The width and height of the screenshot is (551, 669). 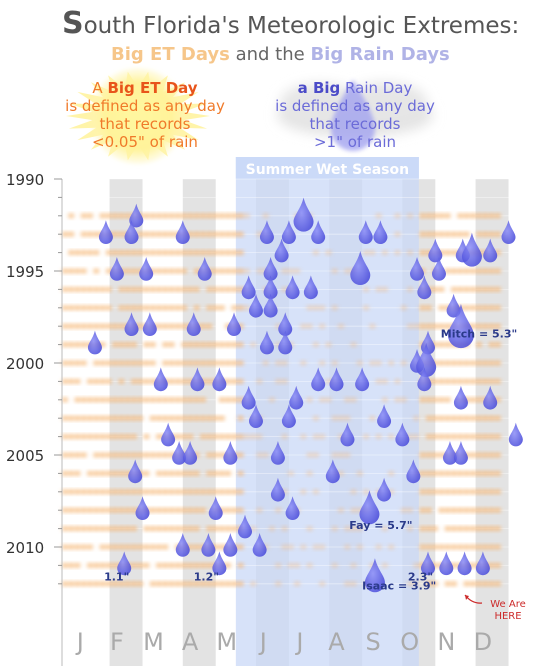 What do you see at coordinates (25, 548) in the screenshot?
I see `y-tick-label: 2010` at bounding box center [25, 548].